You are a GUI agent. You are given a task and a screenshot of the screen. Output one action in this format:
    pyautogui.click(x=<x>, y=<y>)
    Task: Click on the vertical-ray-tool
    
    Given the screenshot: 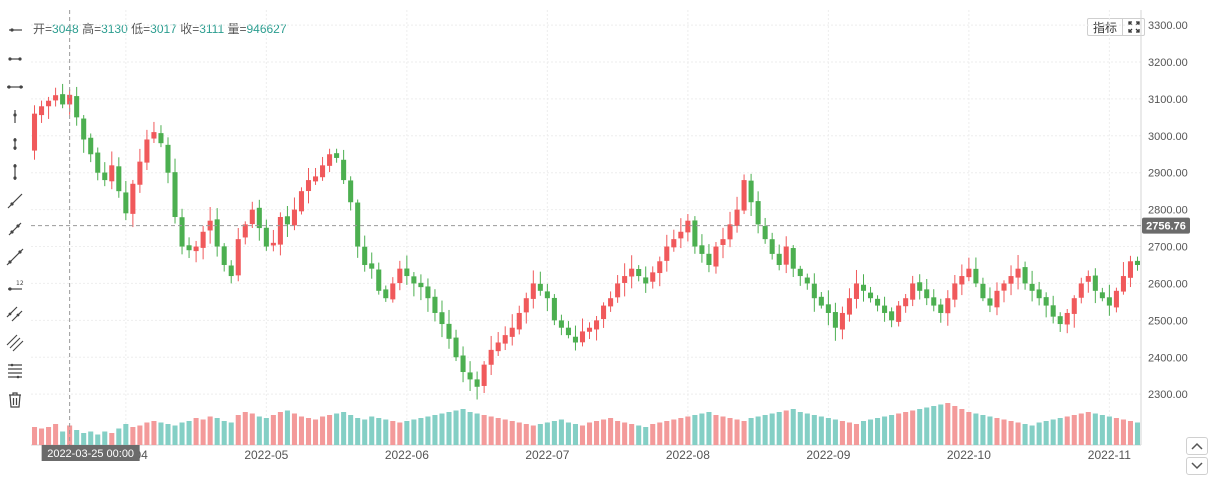 What is the action you would take?
    pyautogui.click(x=15, y=116)
    